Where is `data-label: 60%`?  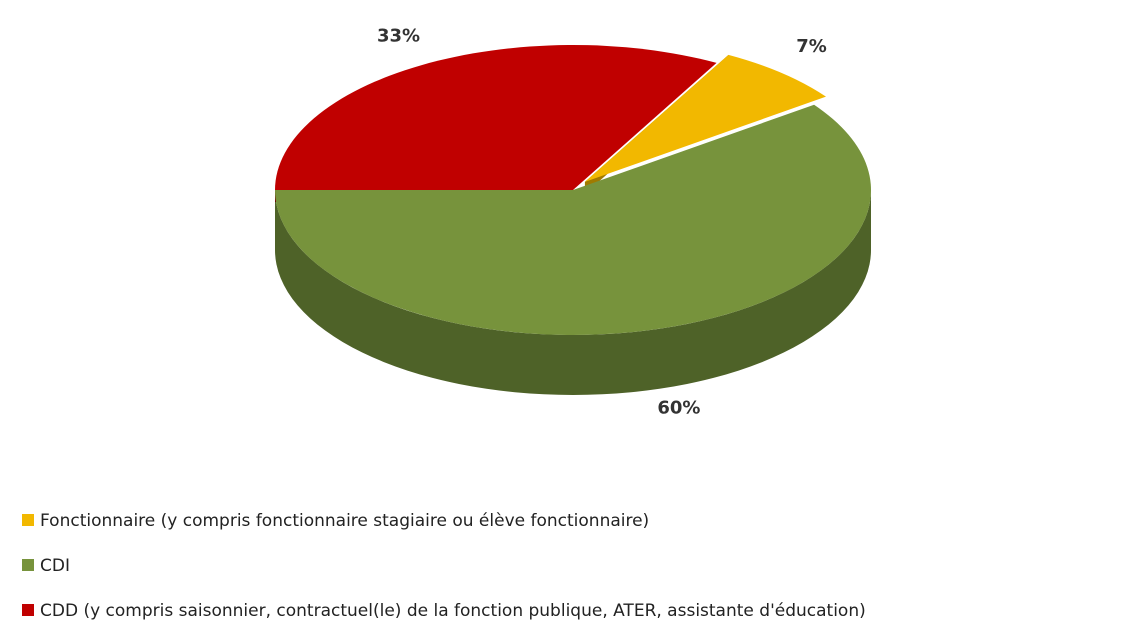 data-label: 60% is located at coordinates (678, 408).